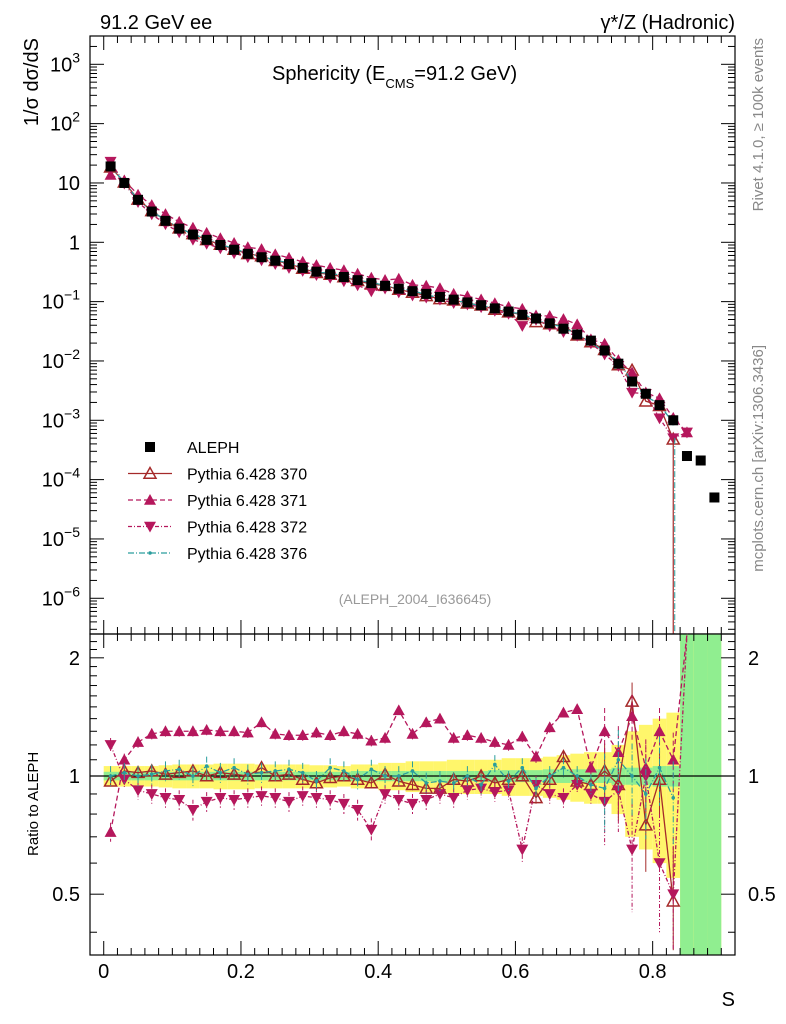 This screenshot has width=786, height=1024. I want to click on y-tick-label: 1, so click(74, 243).